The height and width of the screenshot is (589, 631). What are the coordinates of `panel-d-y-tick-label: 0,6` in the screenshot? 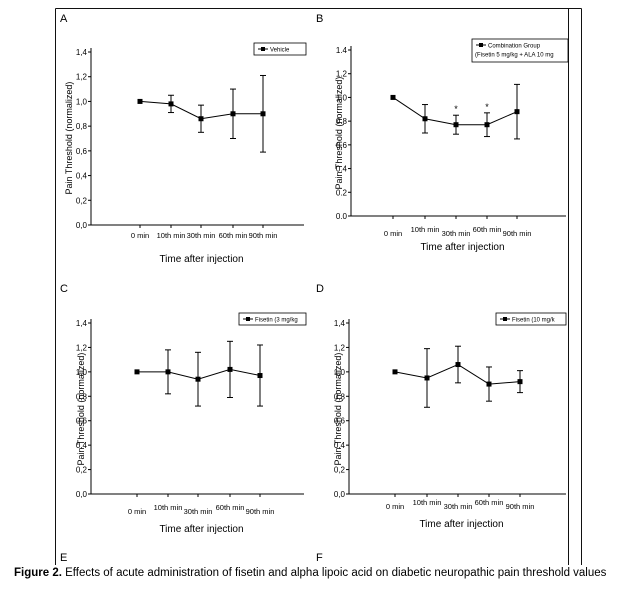 It's located at (340, 421).